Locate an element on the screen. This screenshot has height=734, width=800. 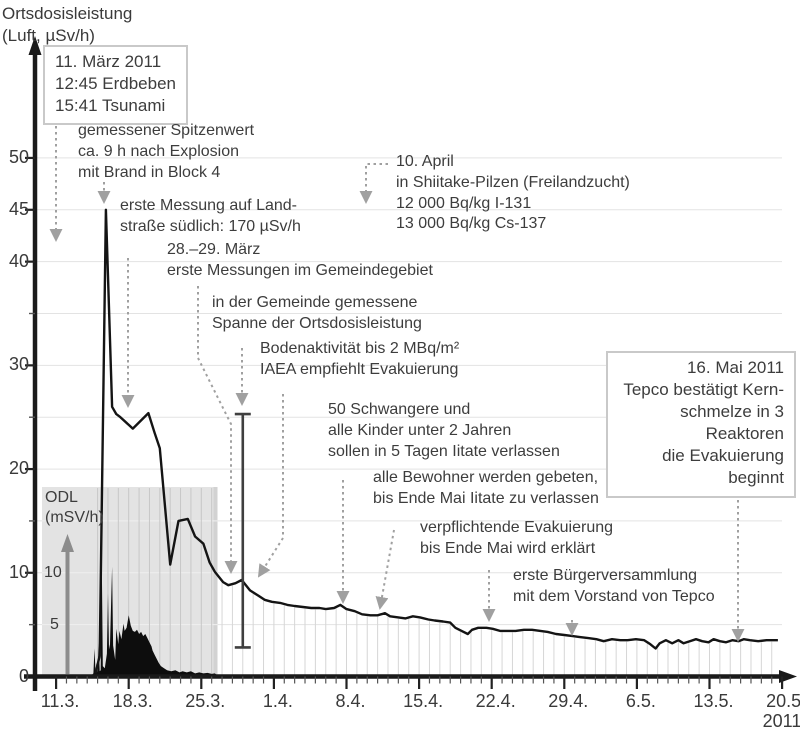
x-tick-label-20-5-: 20.5. is located at coordinates (783, 701).